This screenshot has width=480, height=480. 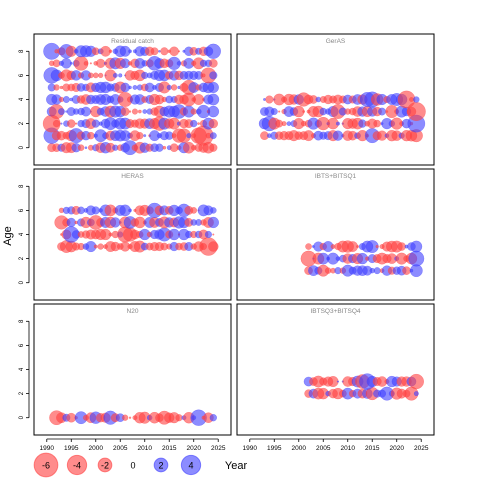 What do you see at coordinates (71, 448) in the screenshot?
I see `x-tick-label: 1995` at bounding box center [71, 448].